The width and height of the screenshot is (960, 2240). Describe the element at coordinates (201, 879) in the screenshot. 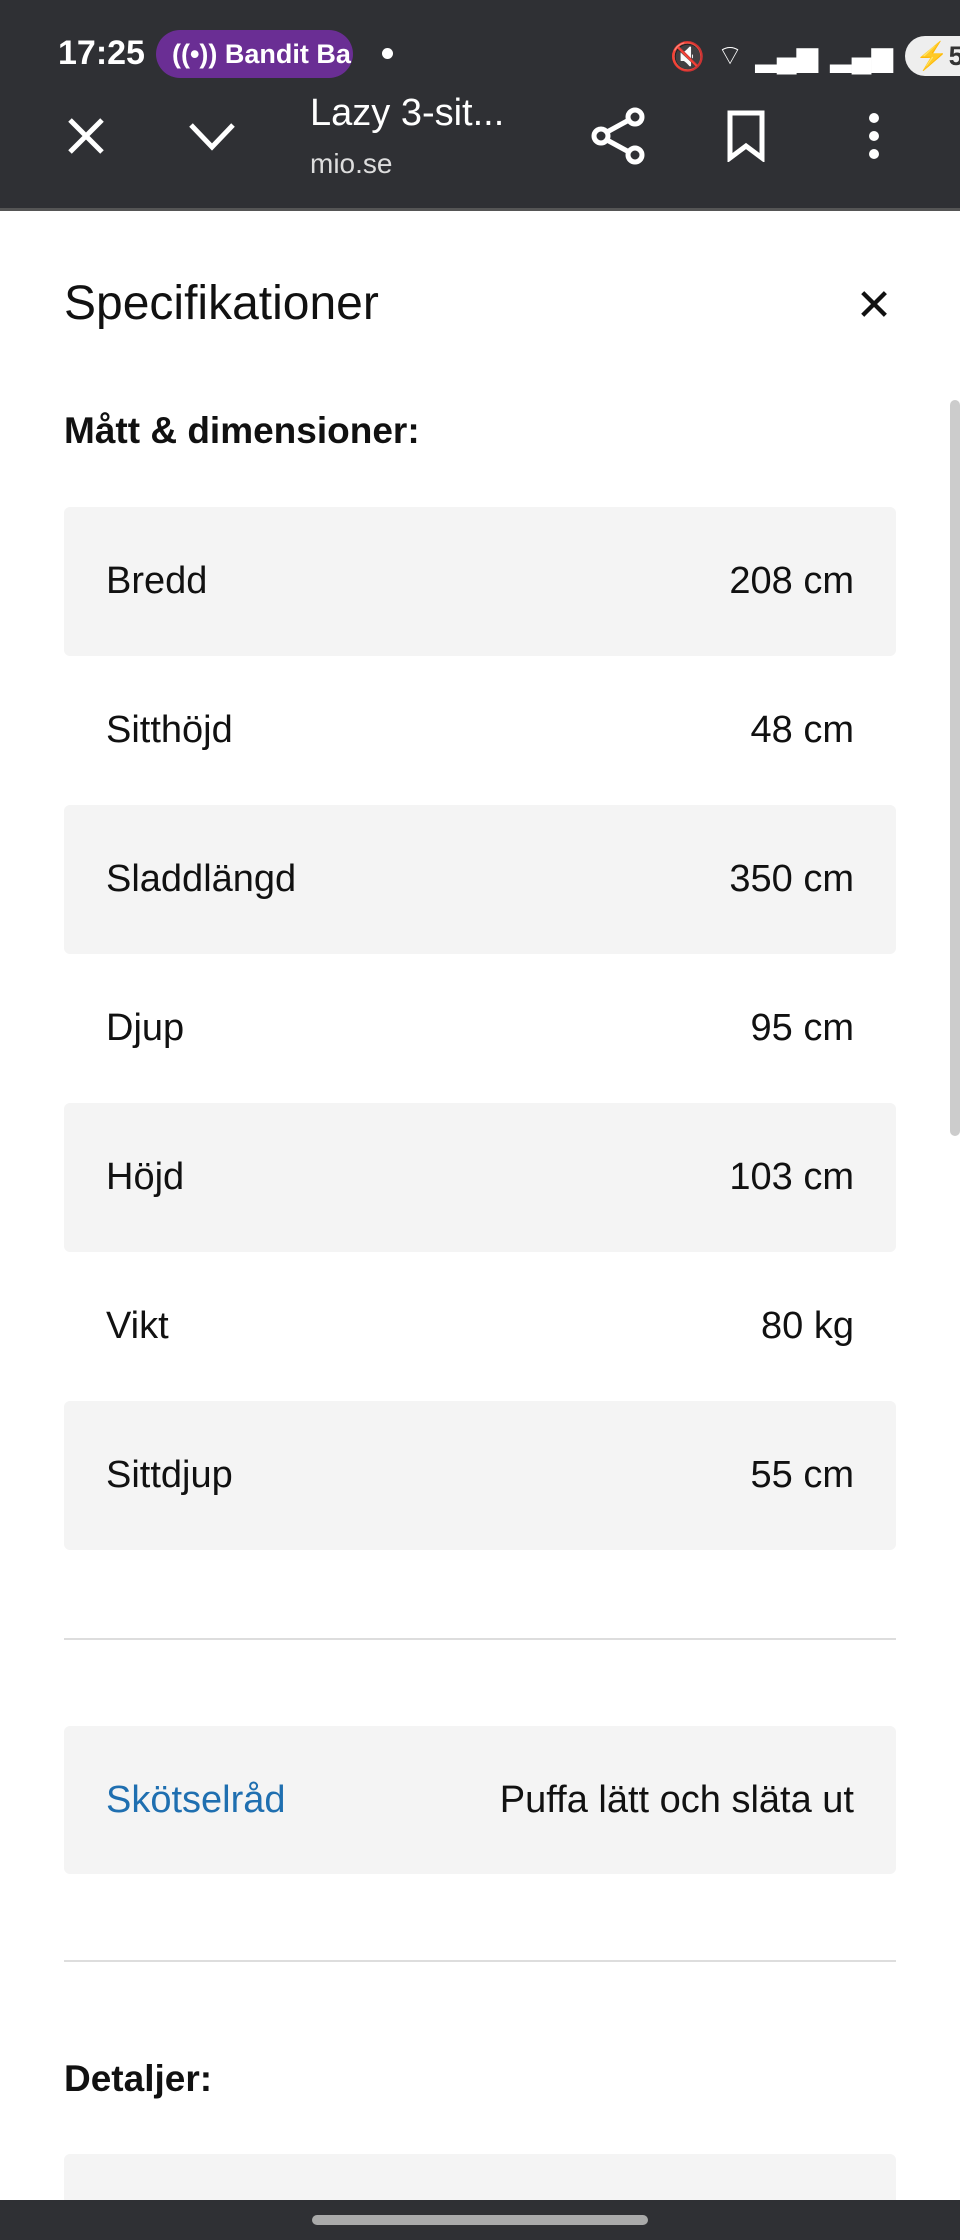

I see `row-label: Sladdlängd` at that location.